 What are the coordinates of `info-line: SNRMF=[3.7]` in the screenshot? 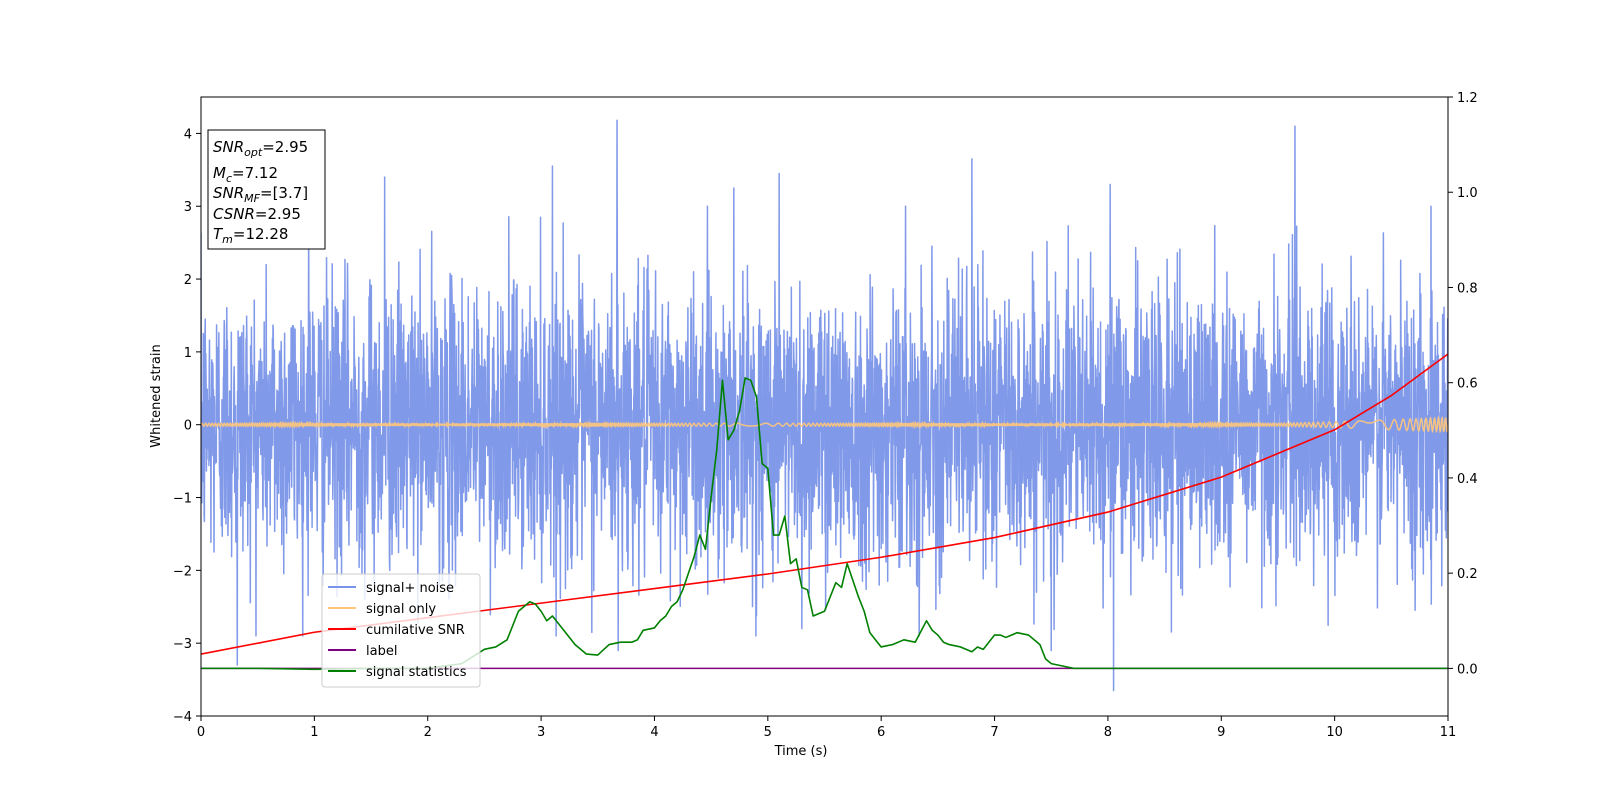 It's located at (260, 194).